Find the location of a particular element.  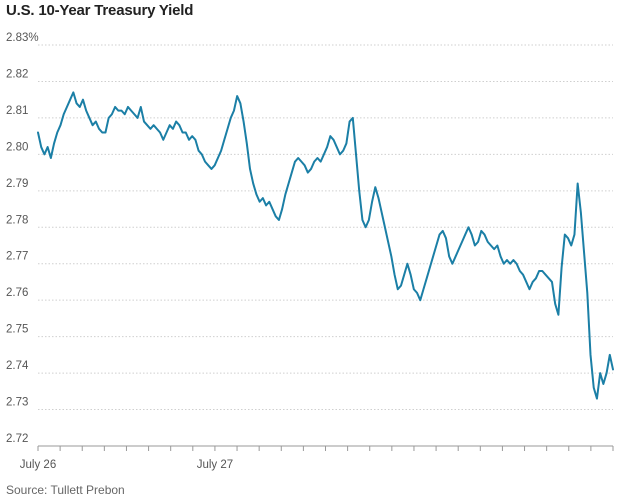

x-axis is located at coordinates (325, 448).